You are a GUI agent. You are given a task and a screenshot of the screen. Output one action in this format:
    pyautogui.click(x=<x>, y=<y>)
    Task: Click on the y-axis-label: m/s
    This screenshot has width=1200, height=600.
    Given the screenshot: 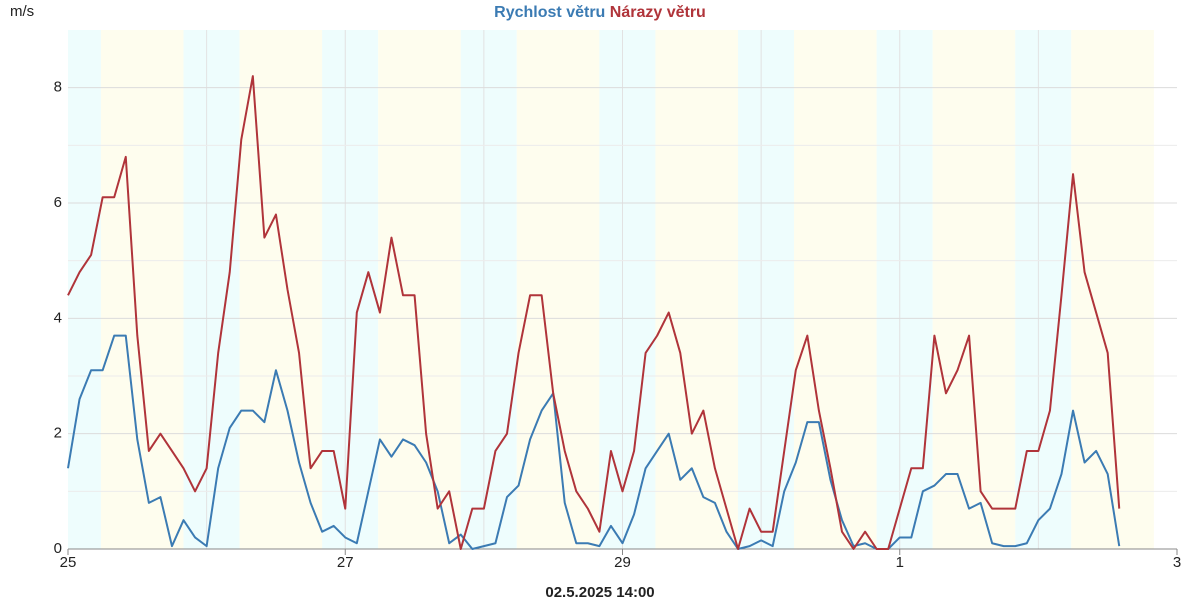 What is the action you would take?
    pyautogui.click(x=22, y=11)
    